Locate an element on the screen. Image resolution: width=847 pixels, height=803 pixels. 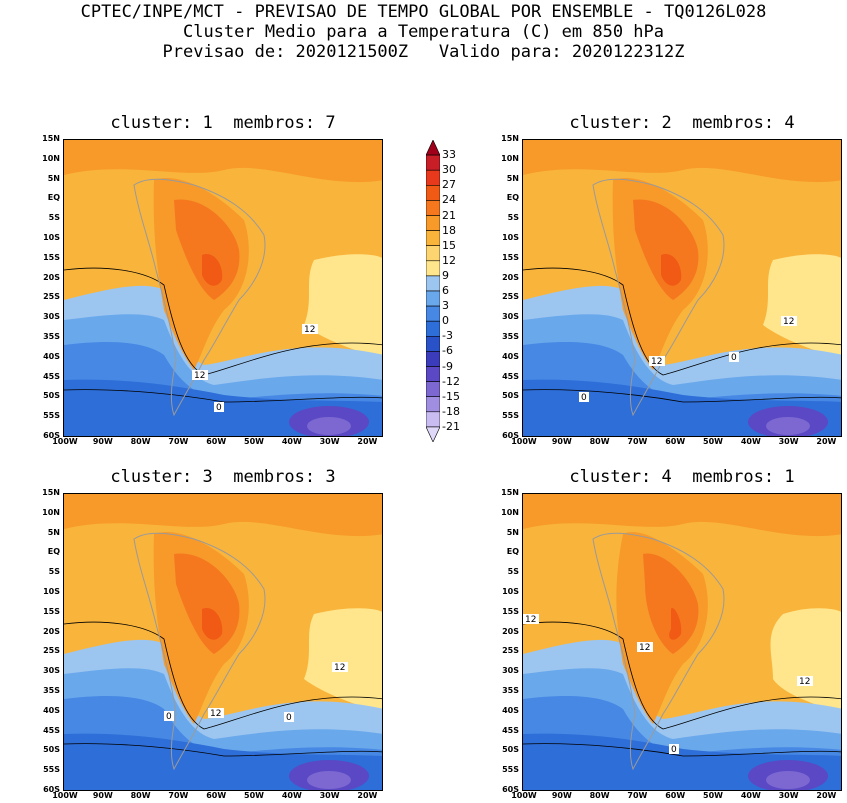
colorbar-label: 15 is located at coordinates (449, 245).